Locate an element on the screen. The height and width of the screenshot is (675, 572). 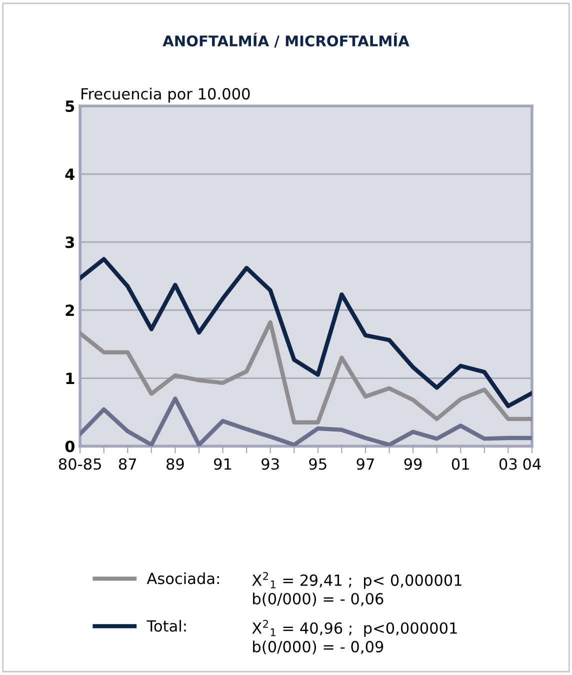
x-tick-label: 89 is located at coordinates (175, 464).